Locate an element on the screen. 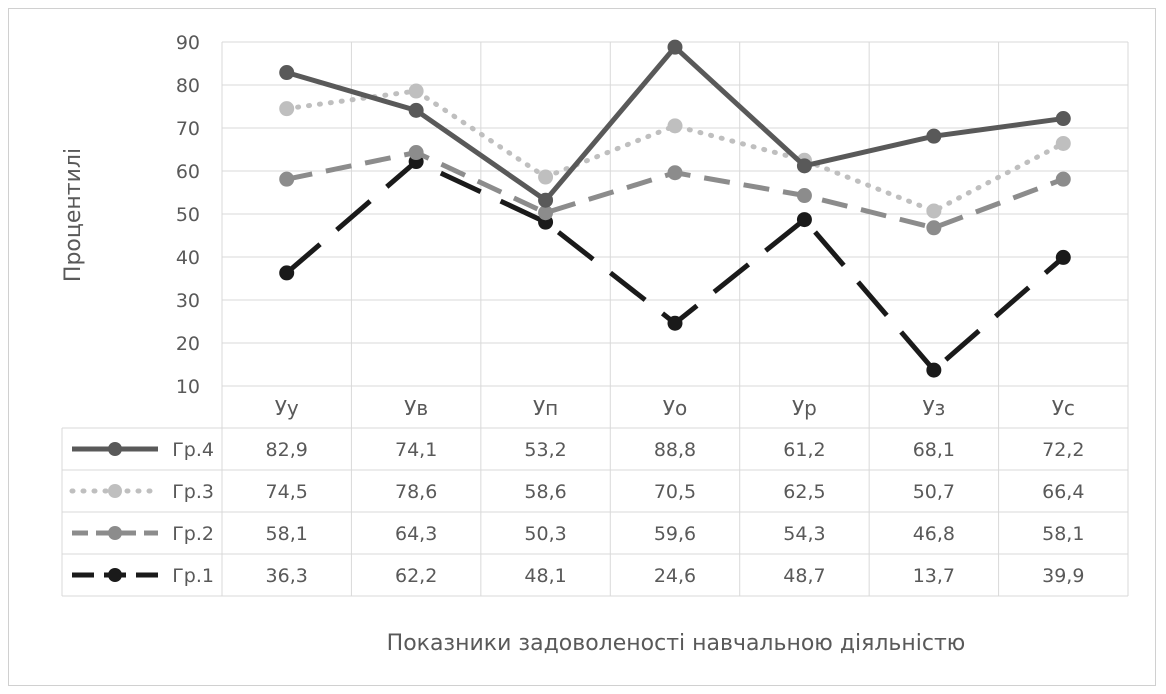  table-cell-value: 46,8 is located at coordinates (934, 534).